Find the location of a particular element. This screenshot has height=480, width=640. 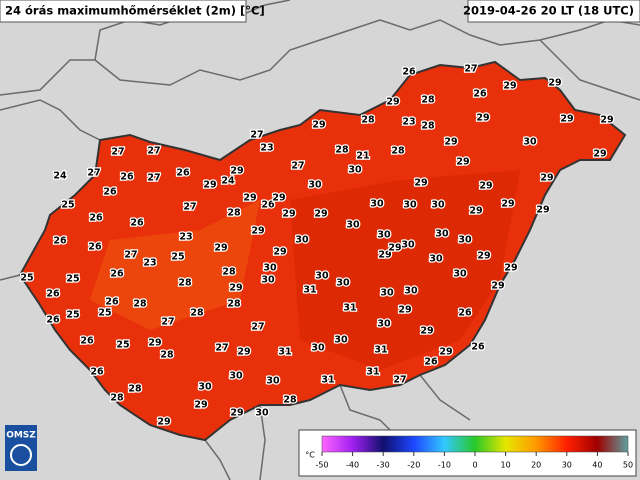

logo-box is located at coordinates (21, 448).